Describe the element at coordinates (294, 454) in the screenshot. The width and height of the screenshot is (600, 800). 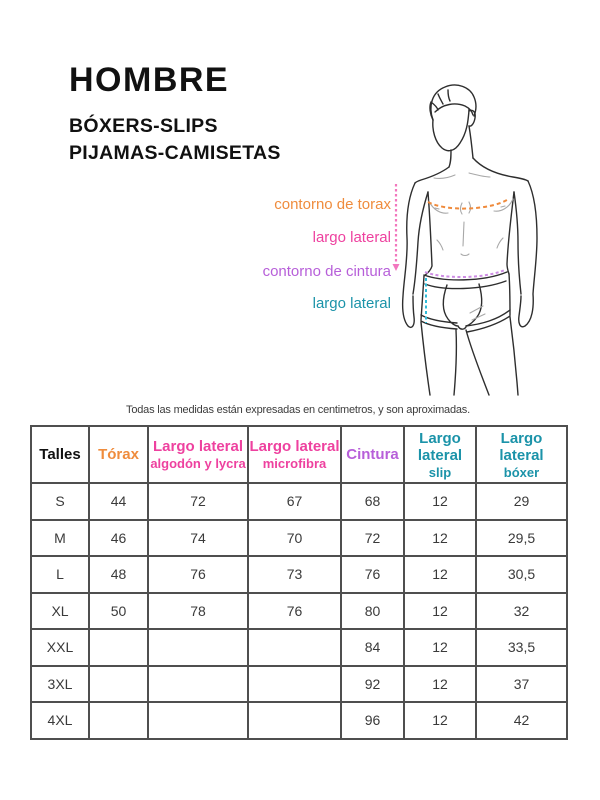
I see `column-header: Largo lateral microfibra` at that location.